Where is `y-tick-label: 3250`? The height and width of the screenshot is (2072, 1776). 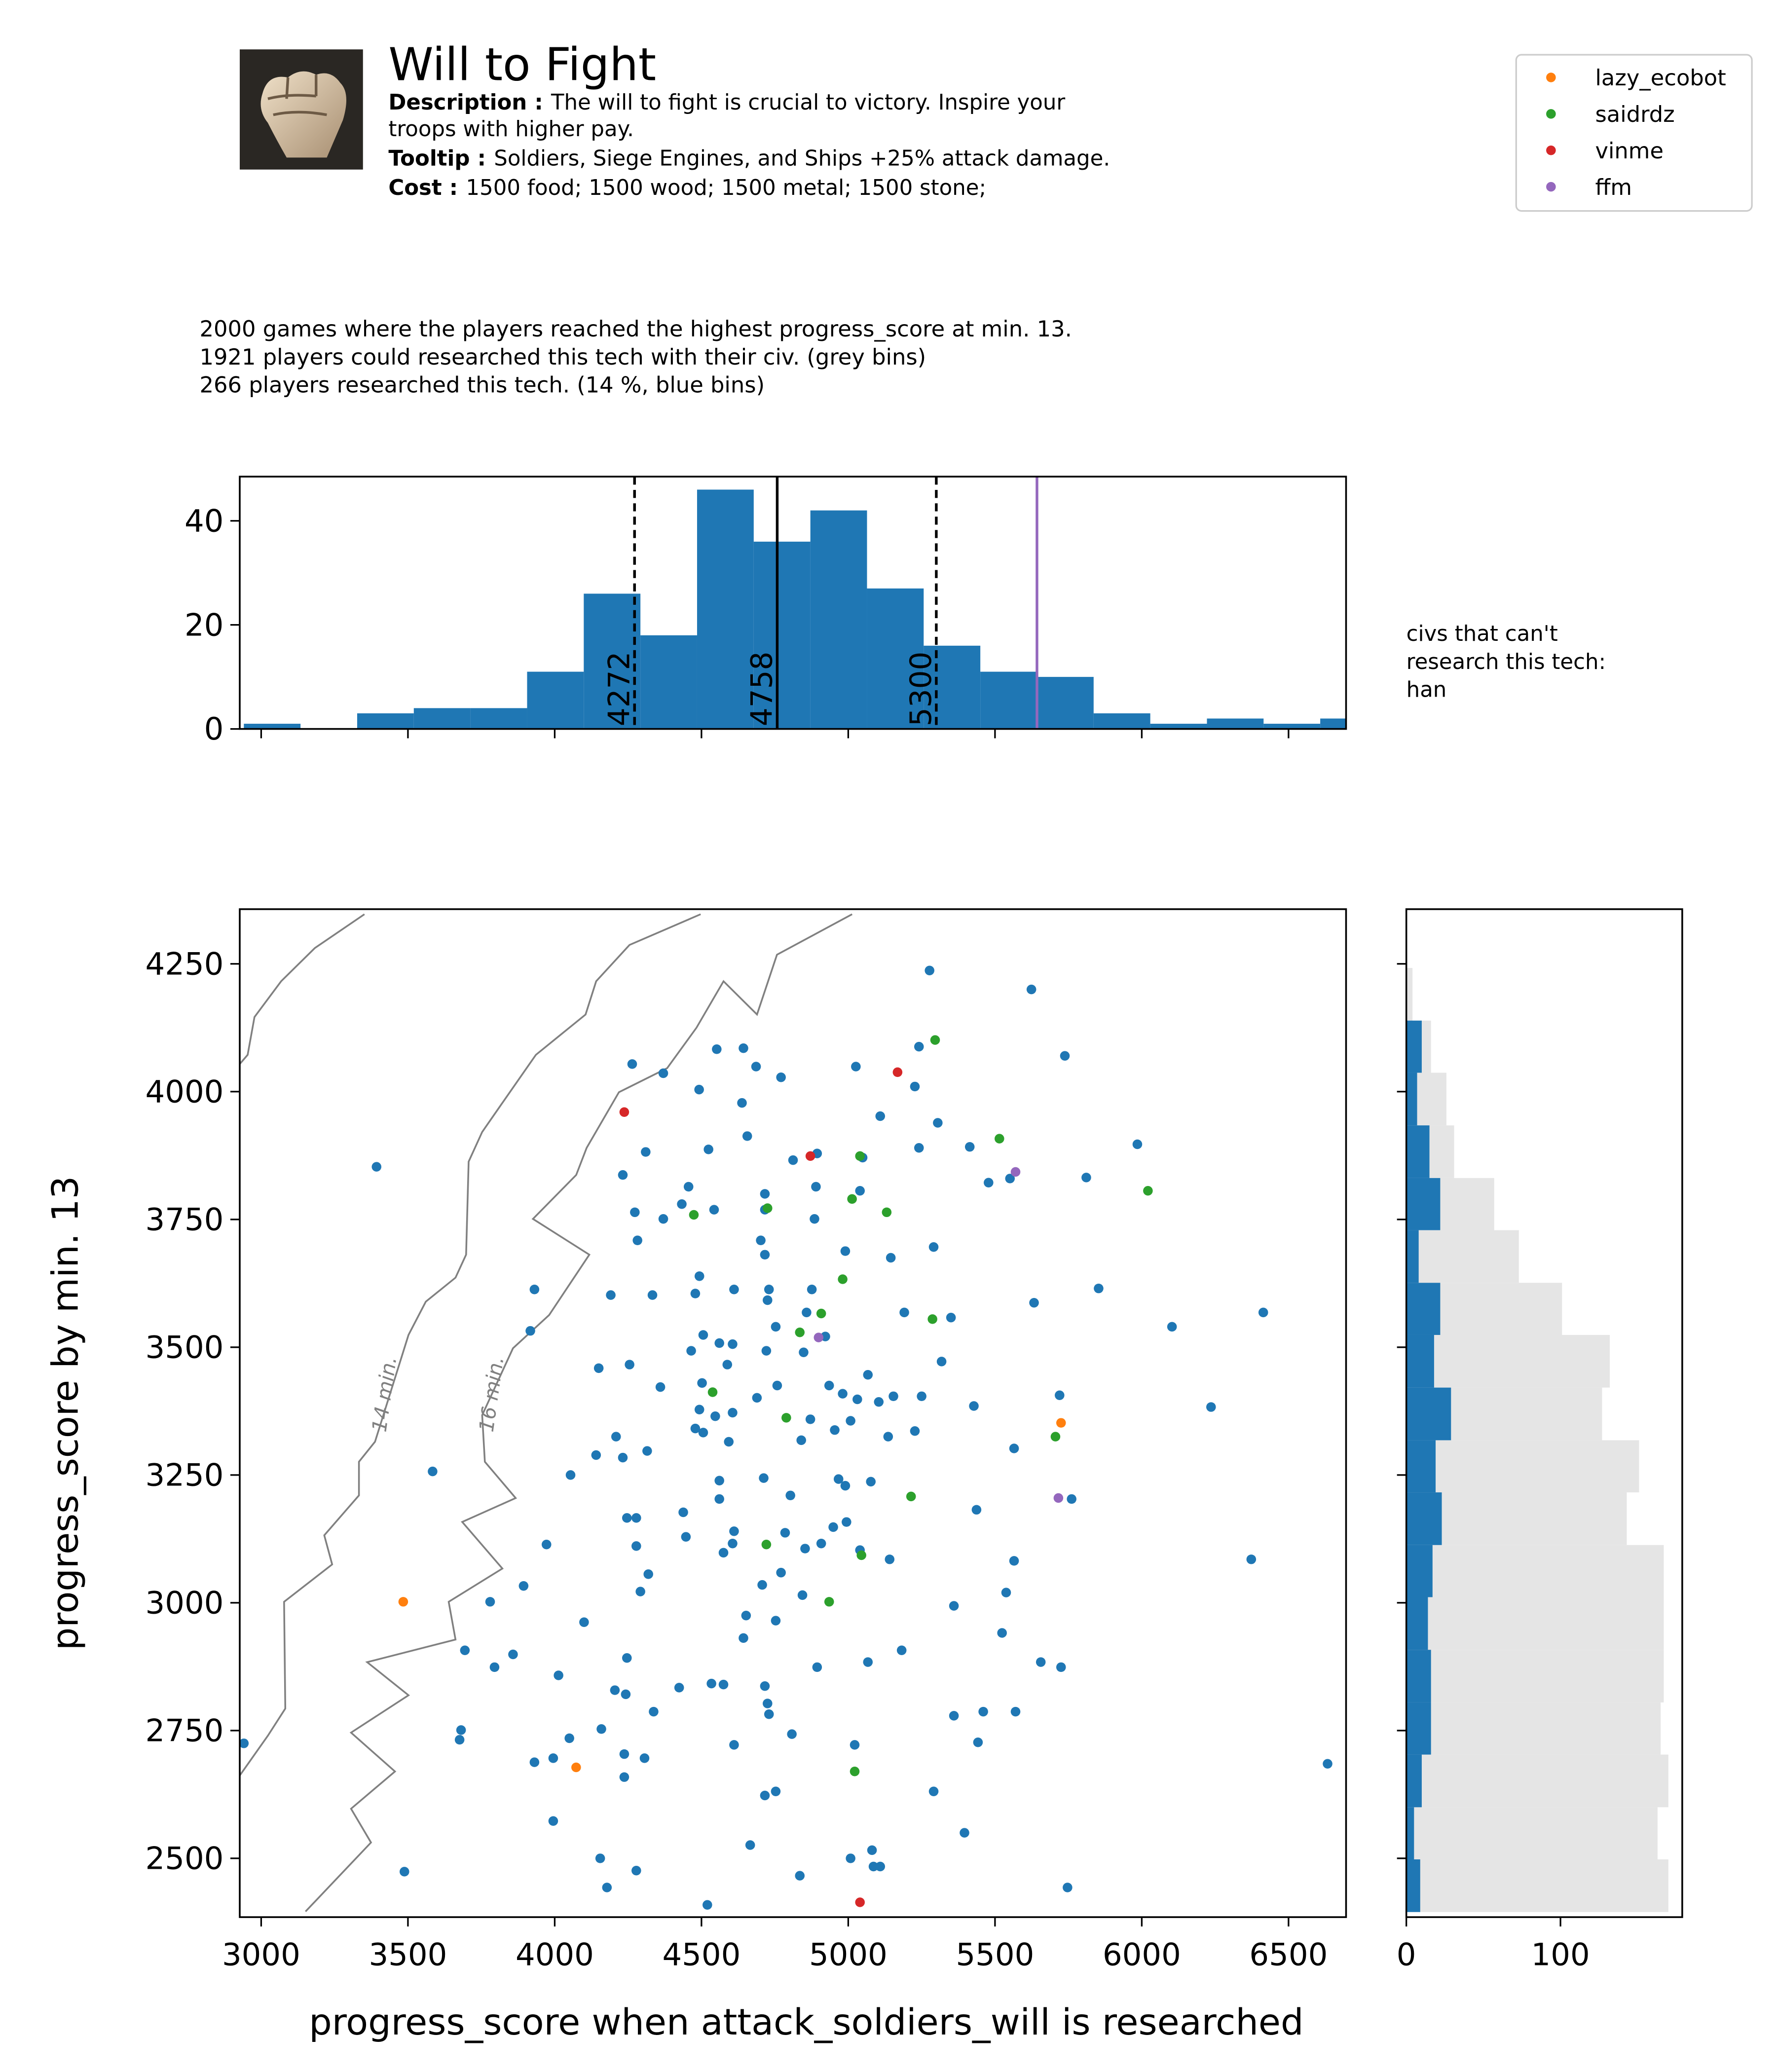 y-tick-label: 3250 is located at coordinates (185, 1475).